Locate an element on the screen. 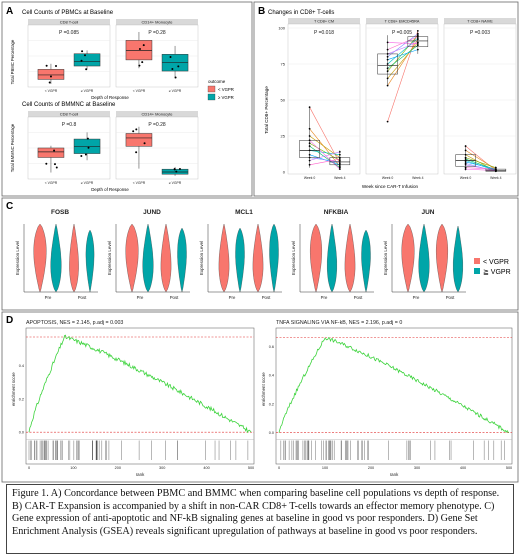 The image size is (520, 558). x-tick-label: 200 is located at coordinates (118, 468).